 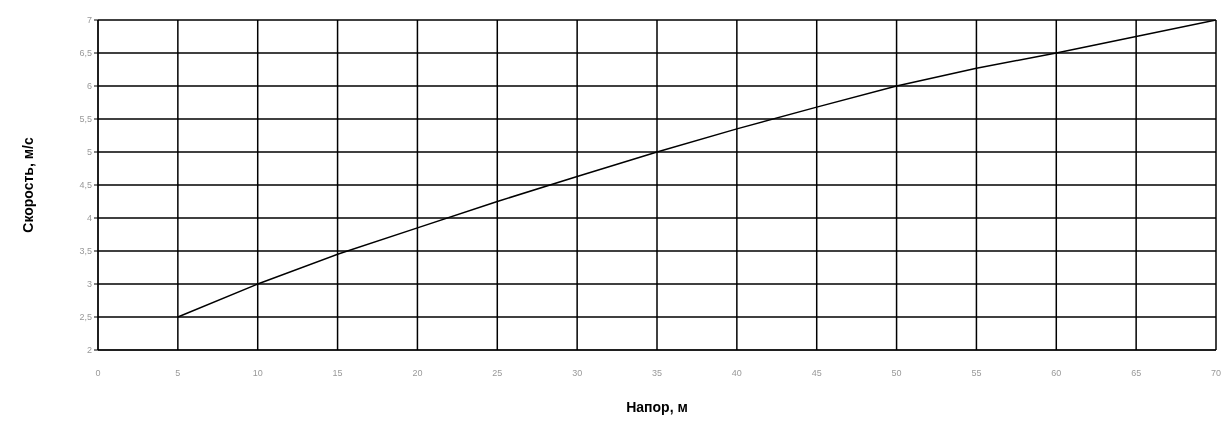 What do you see at coordinates (85, 185) in the screenshot?
I see `y-tick-label: 4,5` at bounding box center [85, 185].